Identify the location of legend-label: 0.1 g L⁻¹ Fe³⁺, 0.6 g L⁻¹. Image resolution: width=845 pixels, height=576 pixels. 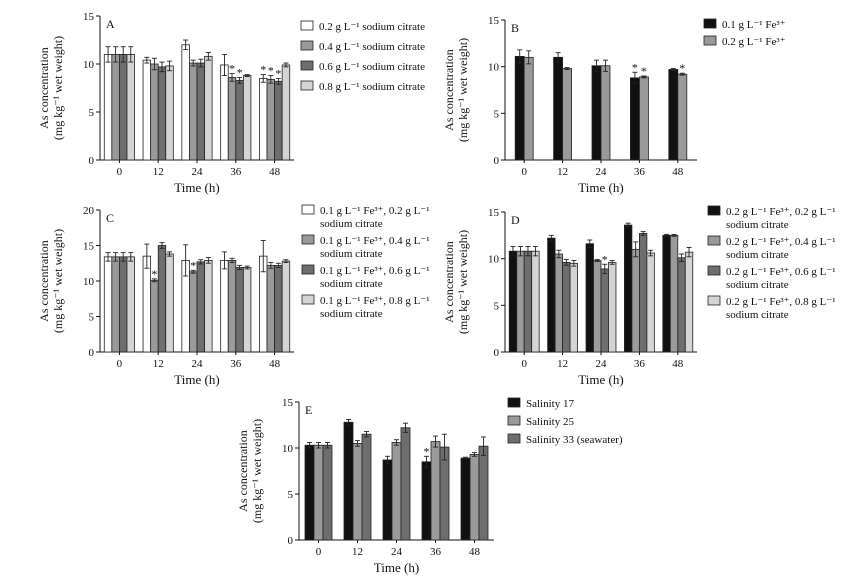
(375, 271).